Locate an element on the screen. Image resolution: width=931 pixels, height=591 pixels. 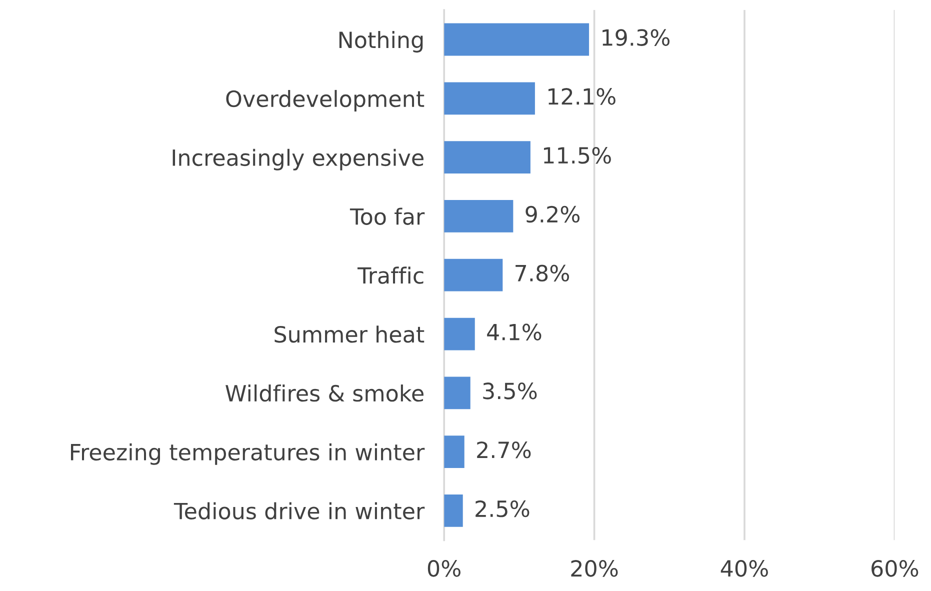
x-tick-label: 20% is located at coordinates (594, 568).